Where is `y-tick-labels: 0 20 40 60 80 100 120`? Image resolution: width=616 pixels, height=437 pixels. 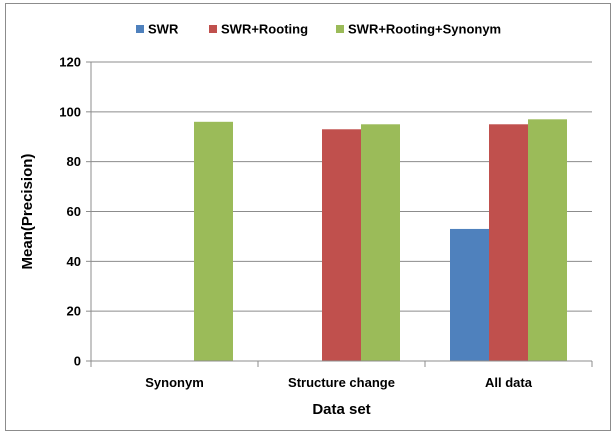 y-tick-labels: 0 20 40 60 80 100 120 is located at coordinates (70, 212).